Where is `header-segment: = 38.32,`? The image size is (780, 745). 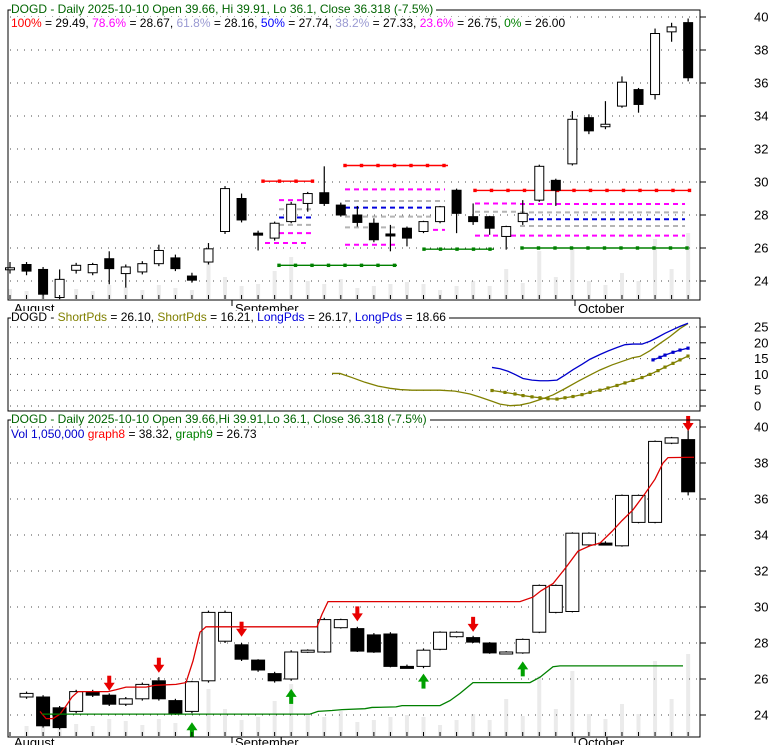
header-segment: = 38.32, is located at coordinates (150, 434).